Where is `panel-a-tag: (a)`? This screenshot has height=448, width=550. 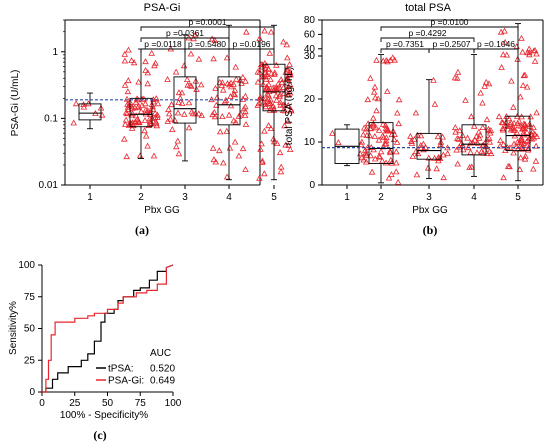 panel-a-tag: (a) is located at coordinates (142, 230).